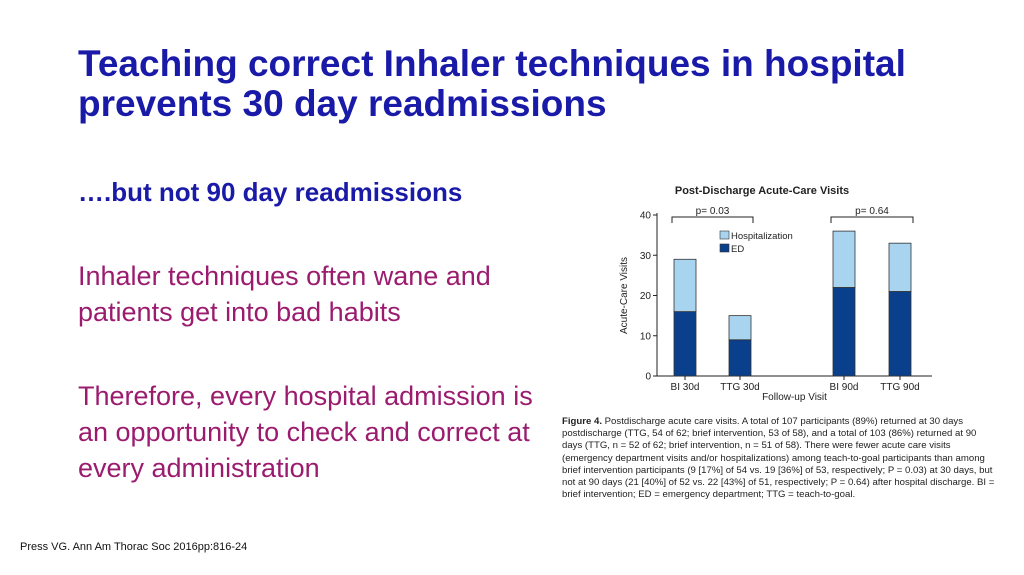 Image resolution: width=1024 pixels, height=575 pixels. What do you see at coordinates (762, 236) in the screenshot?
I see `legend-label-hospitalization: Hospitalization` at bounding box center [762, 236].